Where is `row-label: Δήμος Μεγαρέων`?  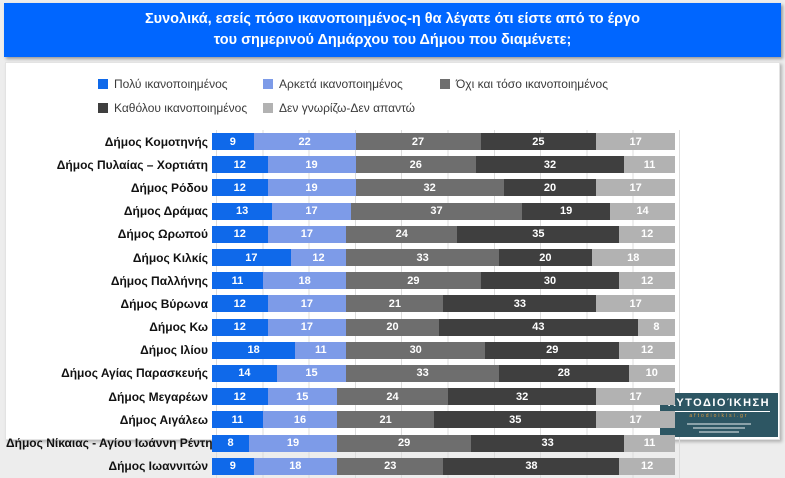
row-label: Δήμος Μεγαρέων is located at coordinates (158, 396).